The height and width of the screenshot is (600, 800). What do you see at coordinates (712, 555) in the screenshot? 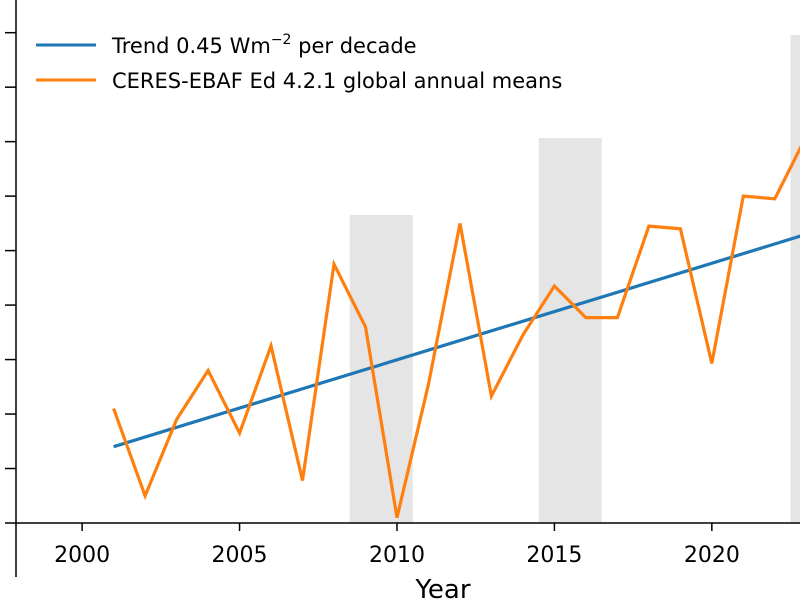
I see `x-tick-label-2020: 2020` at bounding box center [712, 555].